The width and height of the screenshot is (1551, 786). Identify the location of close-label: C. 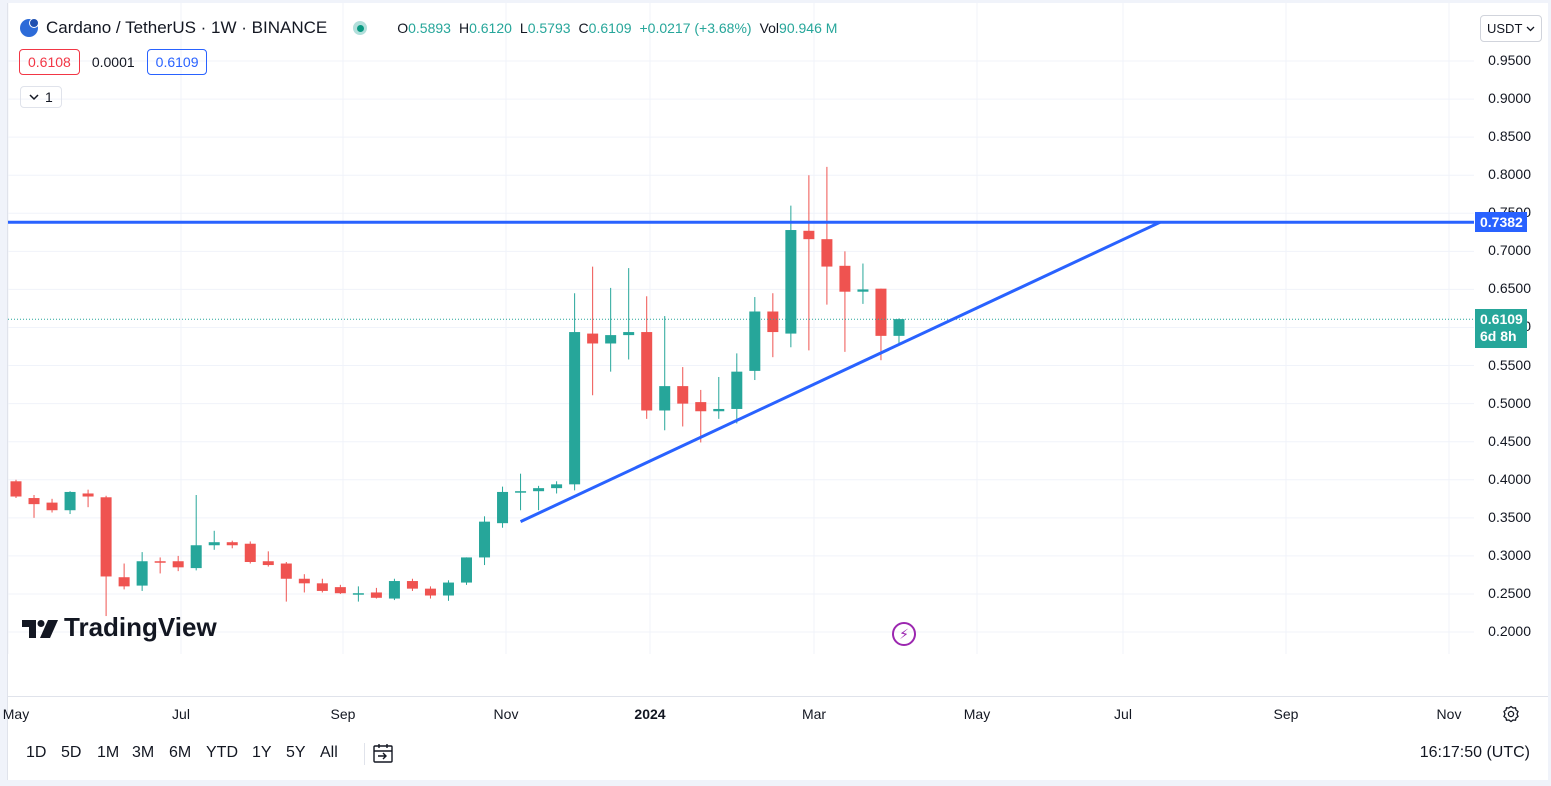
(583, 28).